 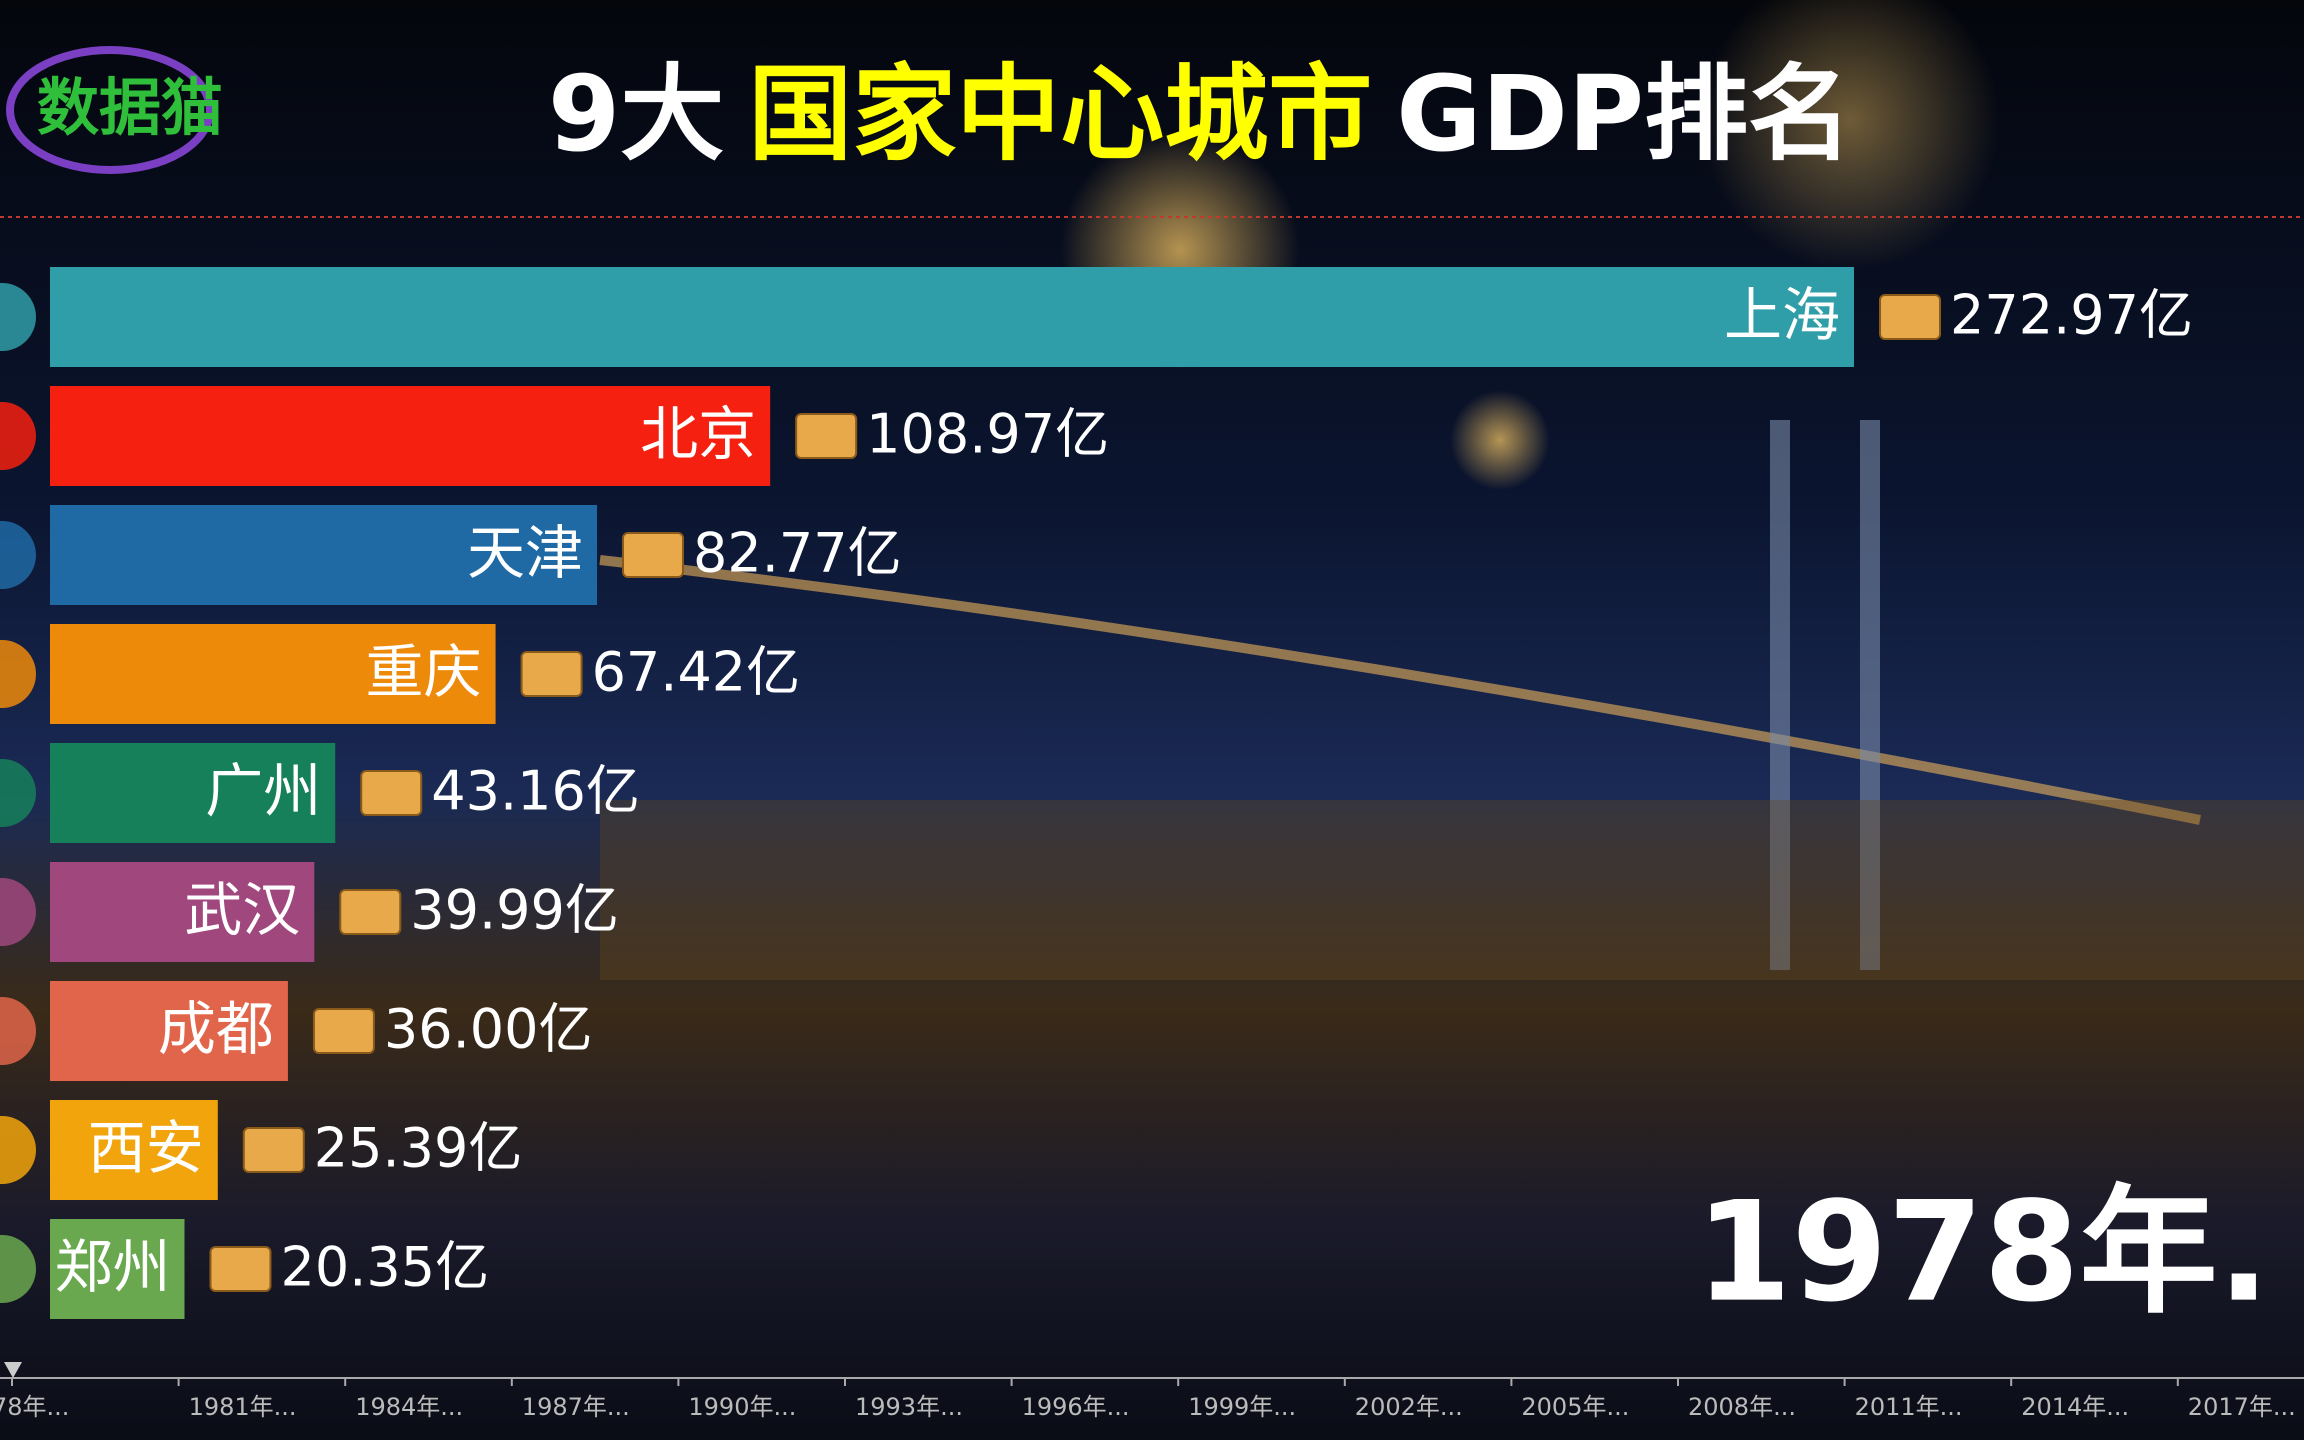 What do you see at coordinates (1782, 315) in the screenshot?
I see `bar-label: 上海` at bounding box center [1782, 315].